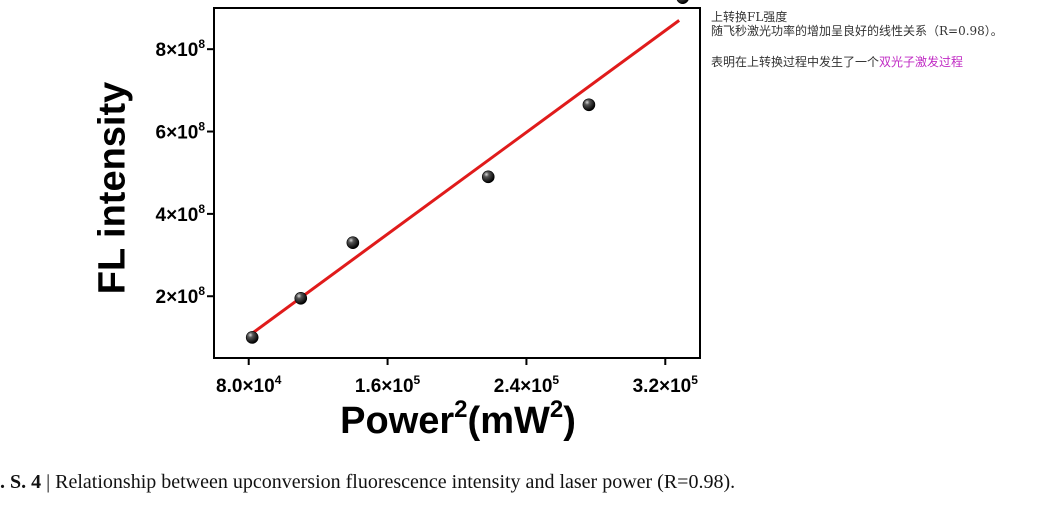 This screenshot has height=507, width=1056. What do you see at coordinates (795, 62) in the screenshot?
I see `annotation-line-3-text: 表明在上转换过程中发生了一个` at bounding box center [795, 62].